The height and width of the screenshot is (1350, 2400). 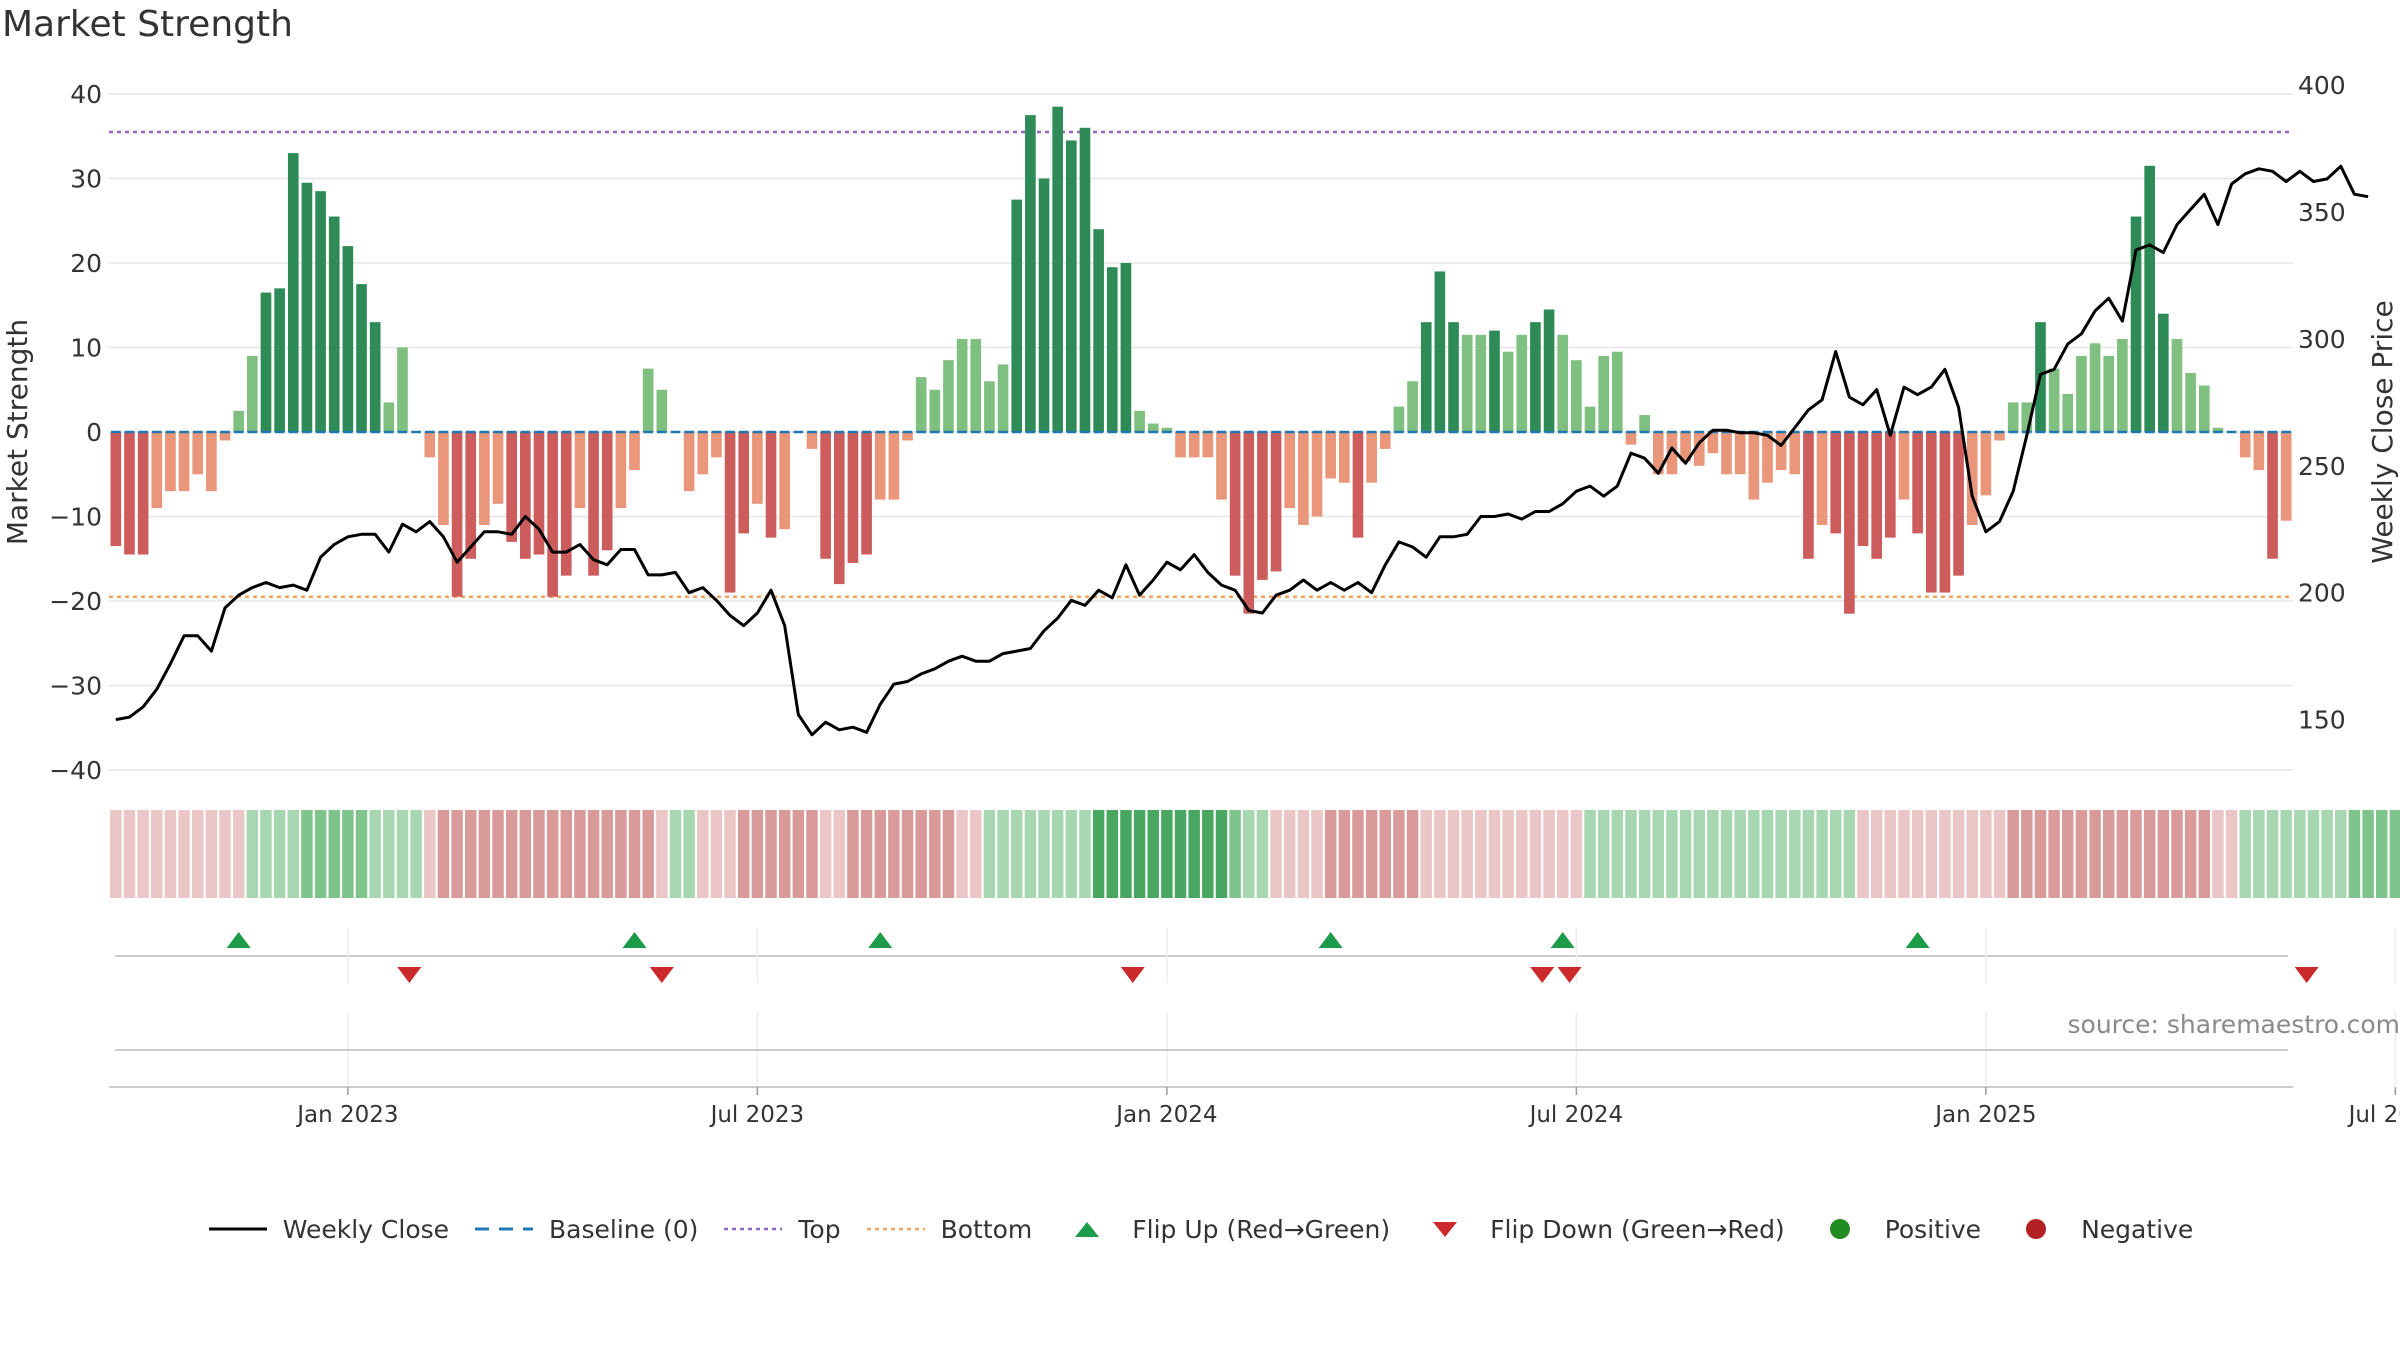 I want to click on flip-up-marker, so click(x=634, y=940).